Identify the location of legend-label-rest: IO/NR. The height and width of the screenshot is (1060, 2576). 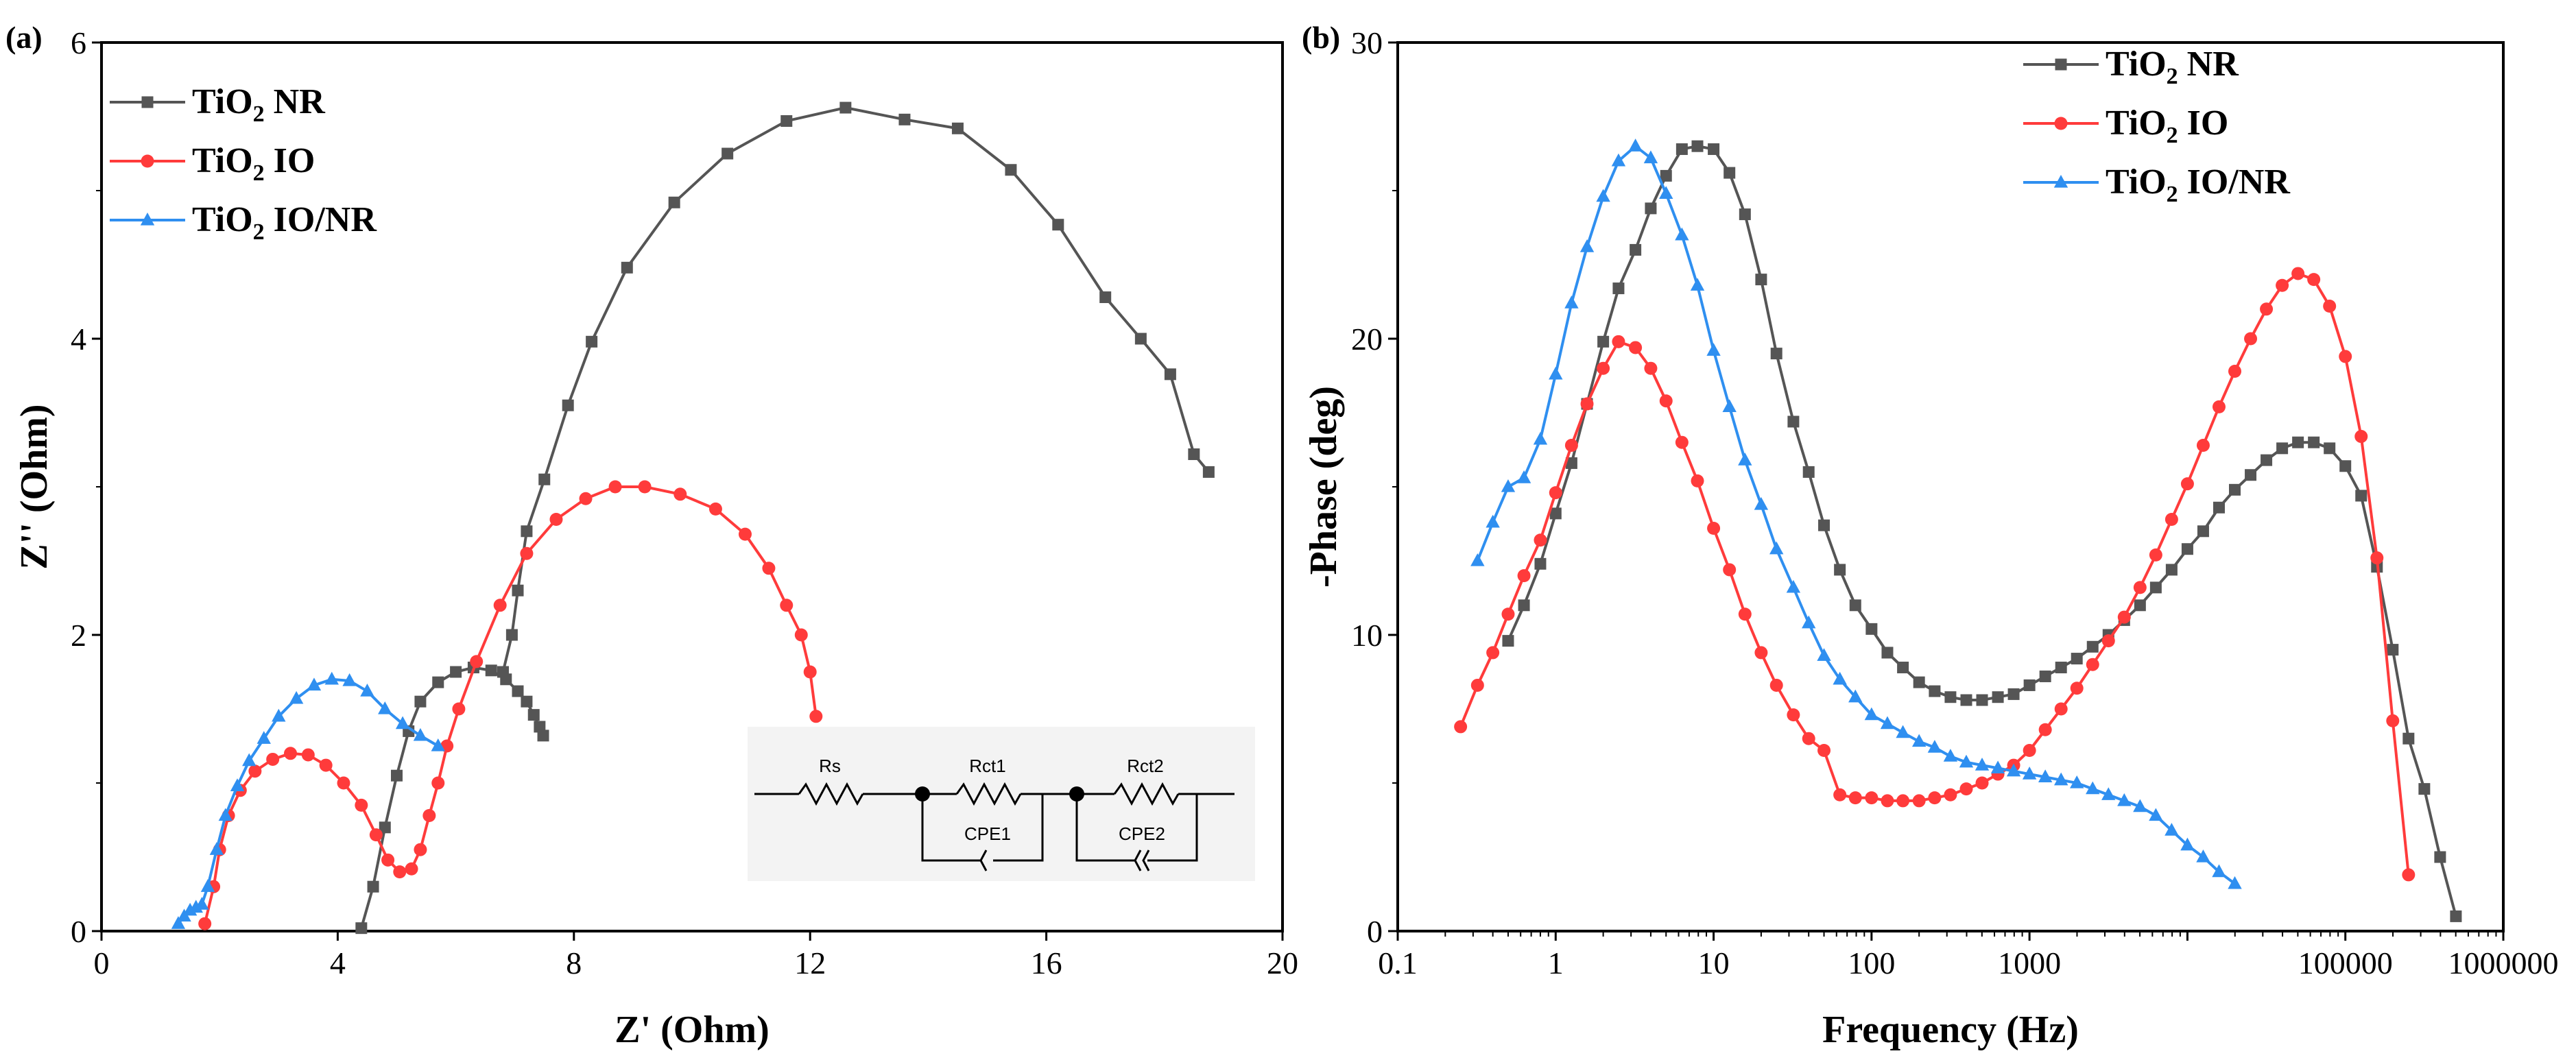
(2234, 182).